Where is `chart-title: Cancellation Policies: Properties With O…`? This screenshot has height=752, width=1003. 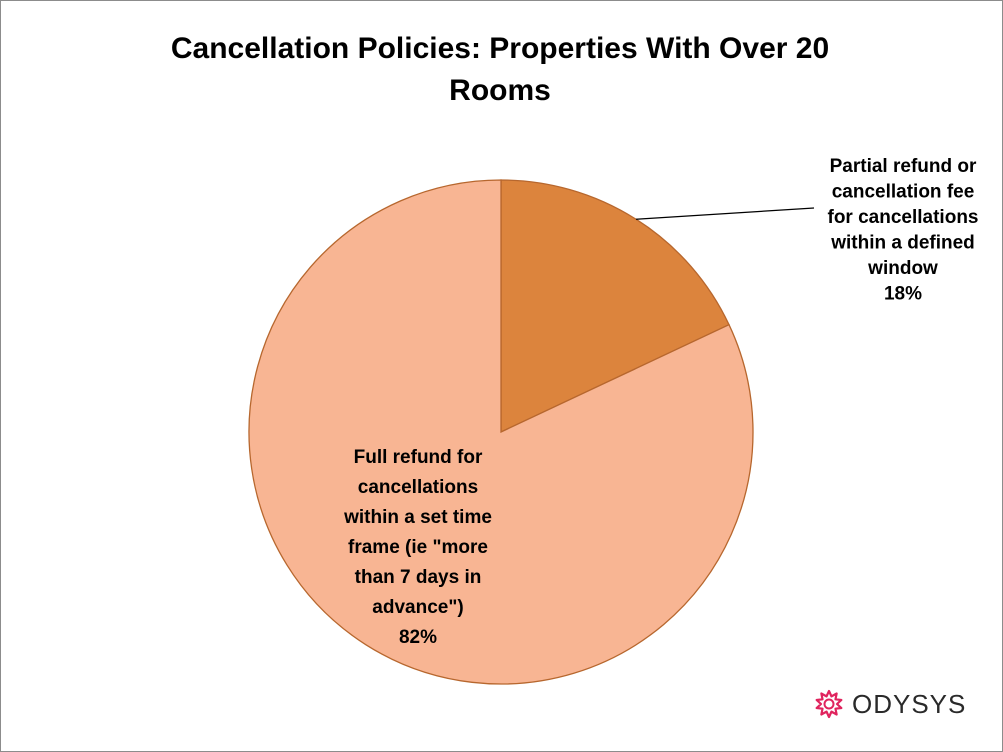 chart-title: Cancellation Policies: Properties With O… is located at coordinates (500, 70).